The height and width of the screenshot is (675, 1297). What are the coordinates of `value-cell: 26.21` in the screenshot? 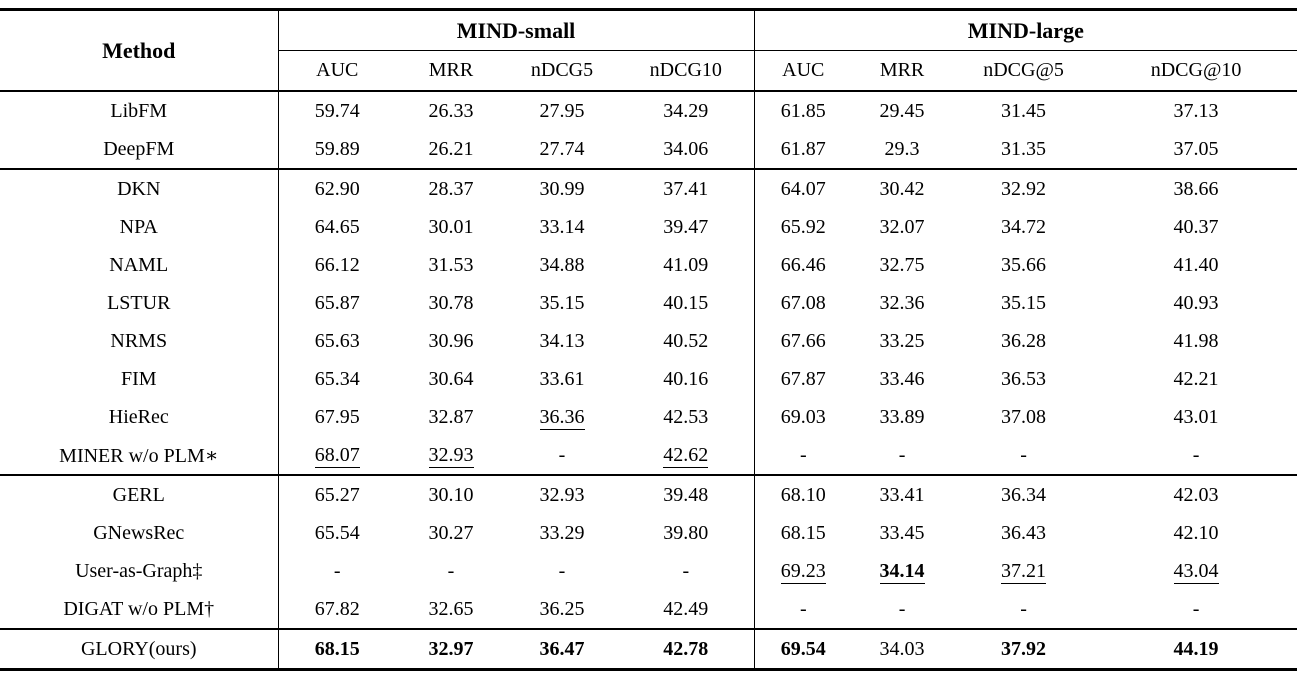 It's located at (451, 150).